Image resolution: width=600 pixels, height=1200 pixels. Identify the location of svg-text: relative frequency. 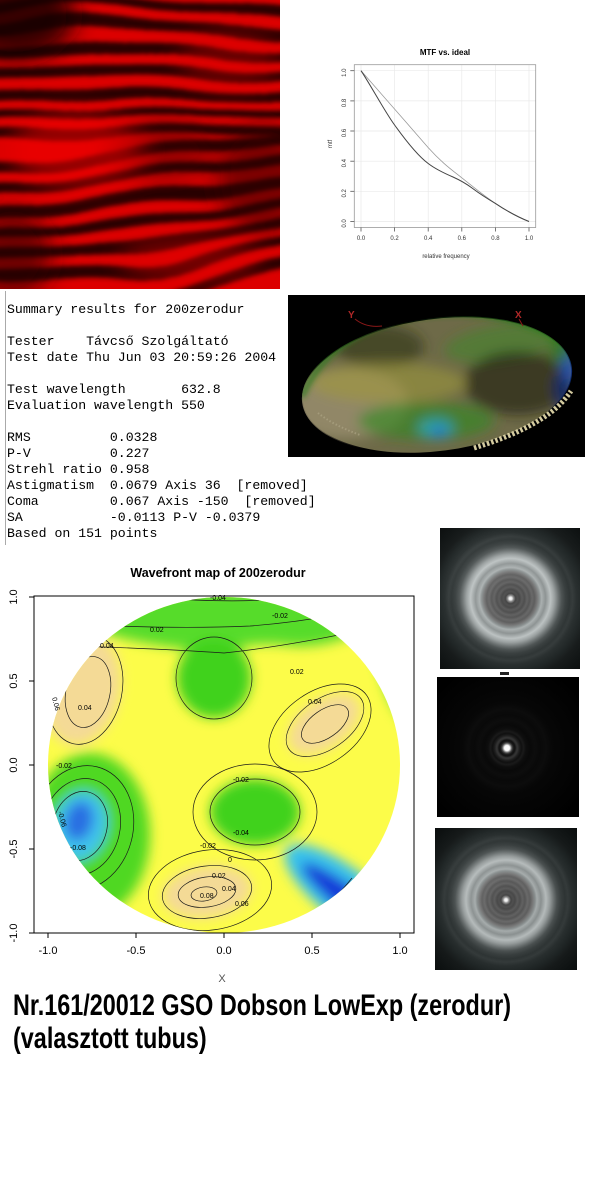
(445, 257).